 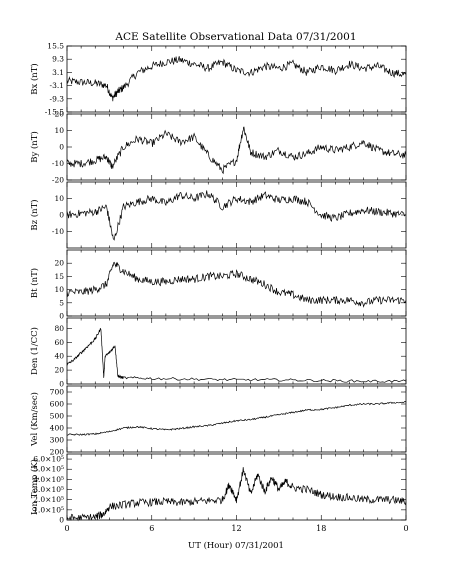 I want to click on y-axis-label: Ion Temp (K), so click(x=34, y=487).